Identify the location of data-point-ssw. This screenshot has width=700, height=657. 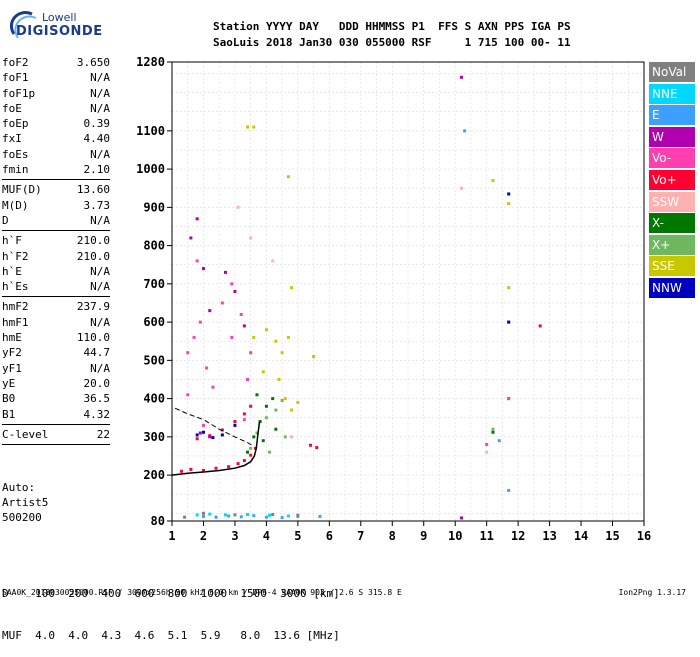
(292, 437).